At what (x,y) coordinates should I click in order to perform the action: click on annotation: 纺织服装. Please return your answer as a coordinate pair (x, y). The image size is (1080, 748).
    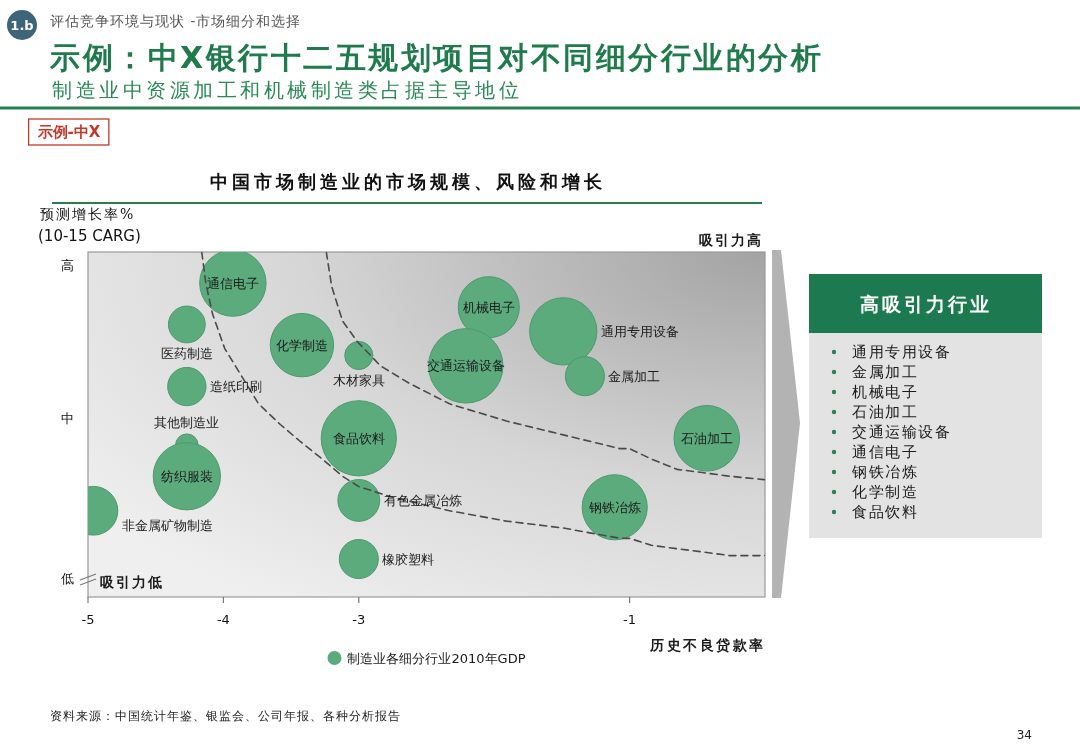
    Looking at the image, I should click on (186, 476).